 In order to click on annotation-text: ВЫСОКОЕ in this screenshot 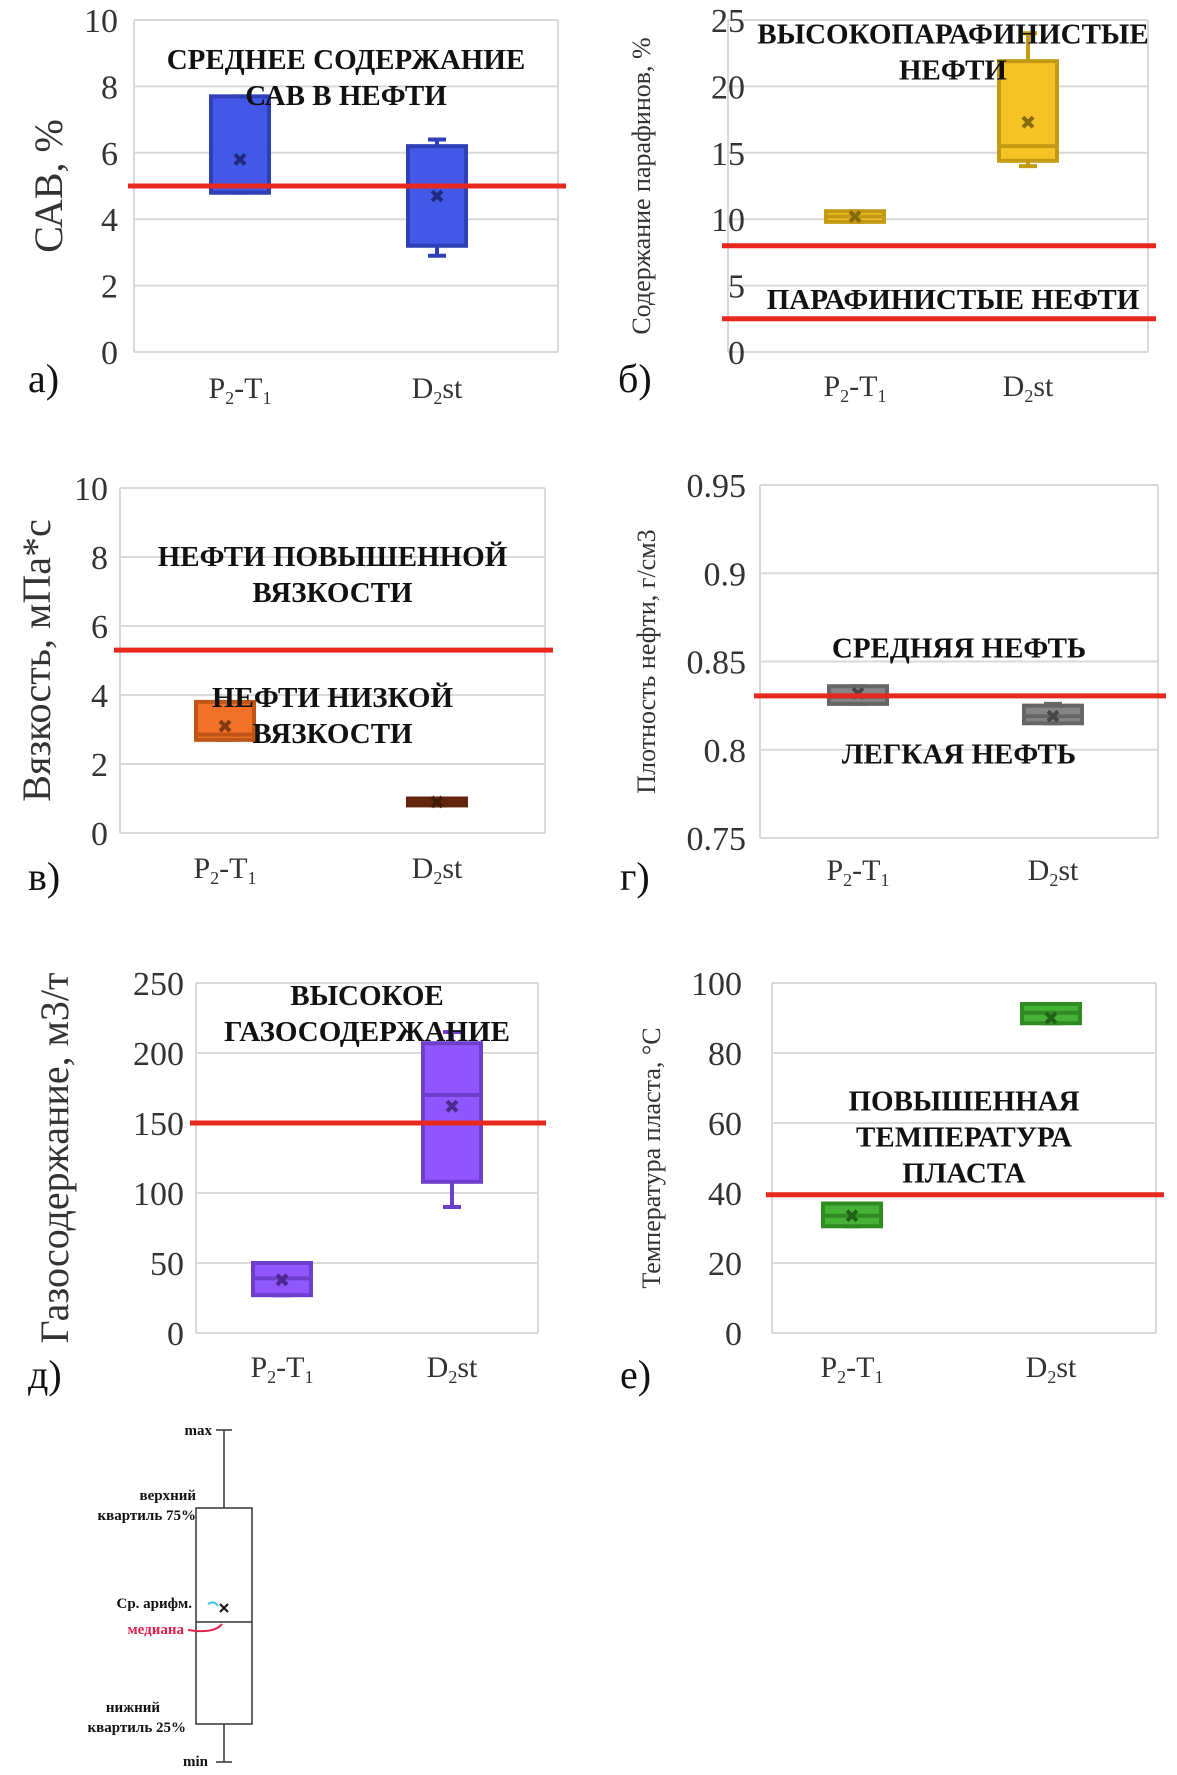, I will do `click(367, 996)`.